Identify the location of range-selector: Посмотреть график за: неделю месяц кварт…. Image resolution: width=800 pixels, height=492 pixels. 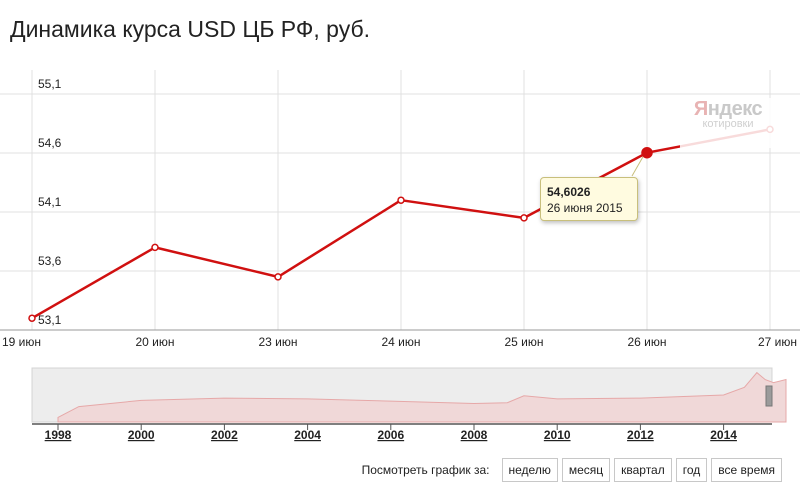
(572, 470).